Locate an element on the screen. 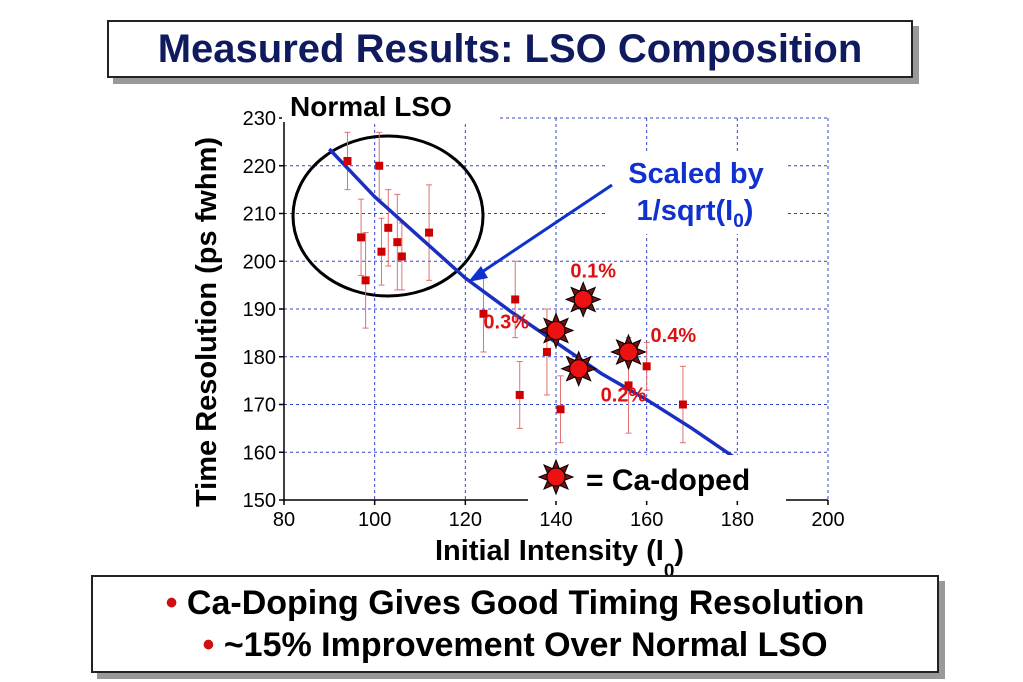 The width and height of the screenshot is (1023, 682). scaled-label-bg is located at coordinates (695, 193).